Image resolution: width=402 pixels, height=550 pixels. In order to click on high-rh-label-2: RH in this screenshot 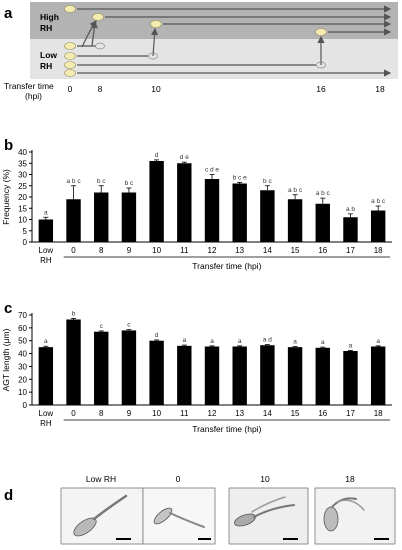, I will do `click(46, 28)`.